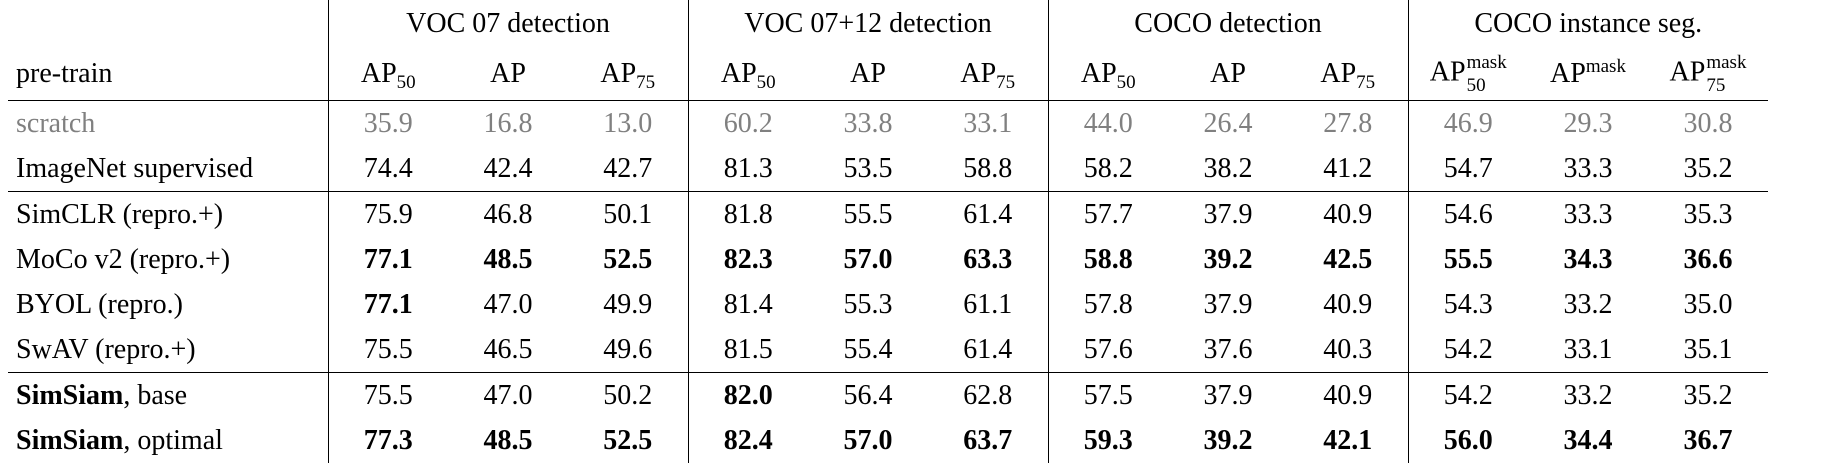 This screenshot has width=1830, height=470. I want to click on table-cell: 42.1, so click(1348, 440).